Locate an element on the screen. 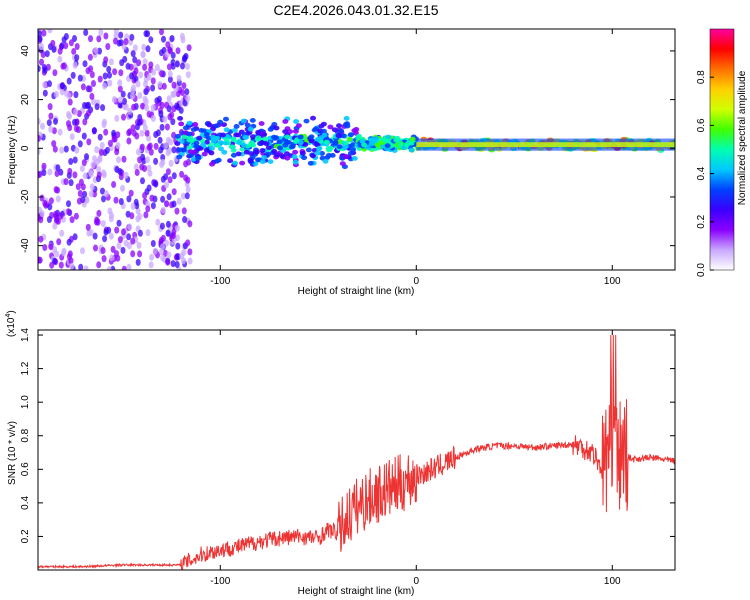  snr-multiplier-close: ) is located at coordinates (11, 311).